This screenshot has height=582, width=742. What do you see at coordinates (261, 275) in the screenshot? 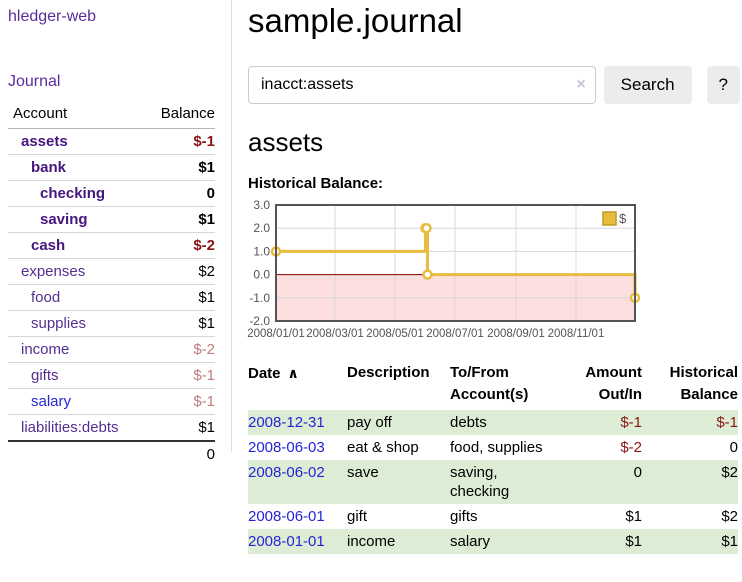
I see `y-tick-label: 0.0` at bounding box center [261, 275].